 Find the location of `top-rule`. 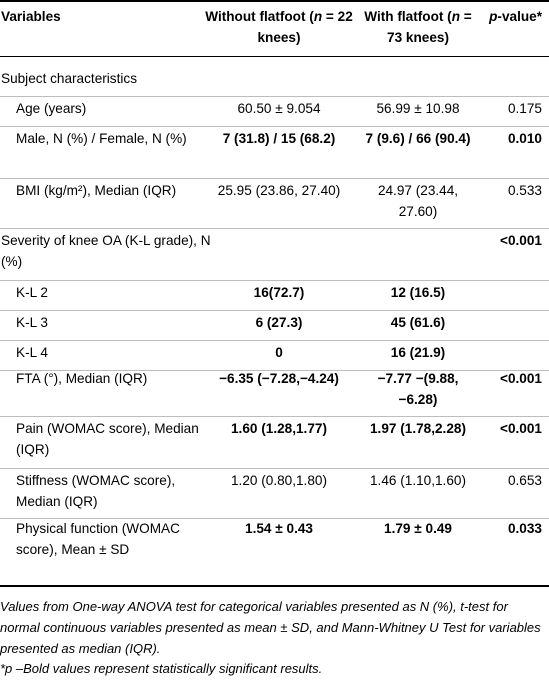

top-rule is located at coordinates (274, 1).